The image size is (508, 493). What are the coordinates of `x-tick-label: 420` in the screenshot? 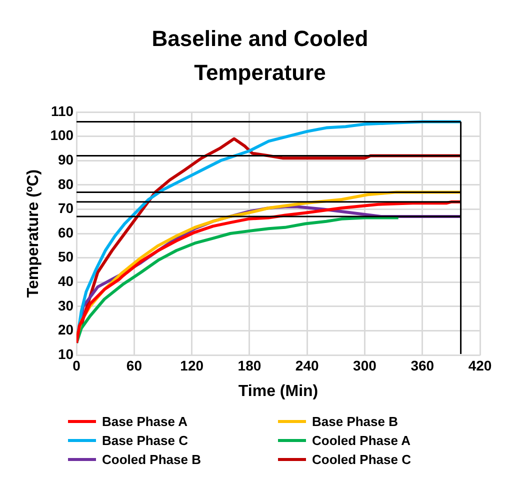 It's located at (480, 365).